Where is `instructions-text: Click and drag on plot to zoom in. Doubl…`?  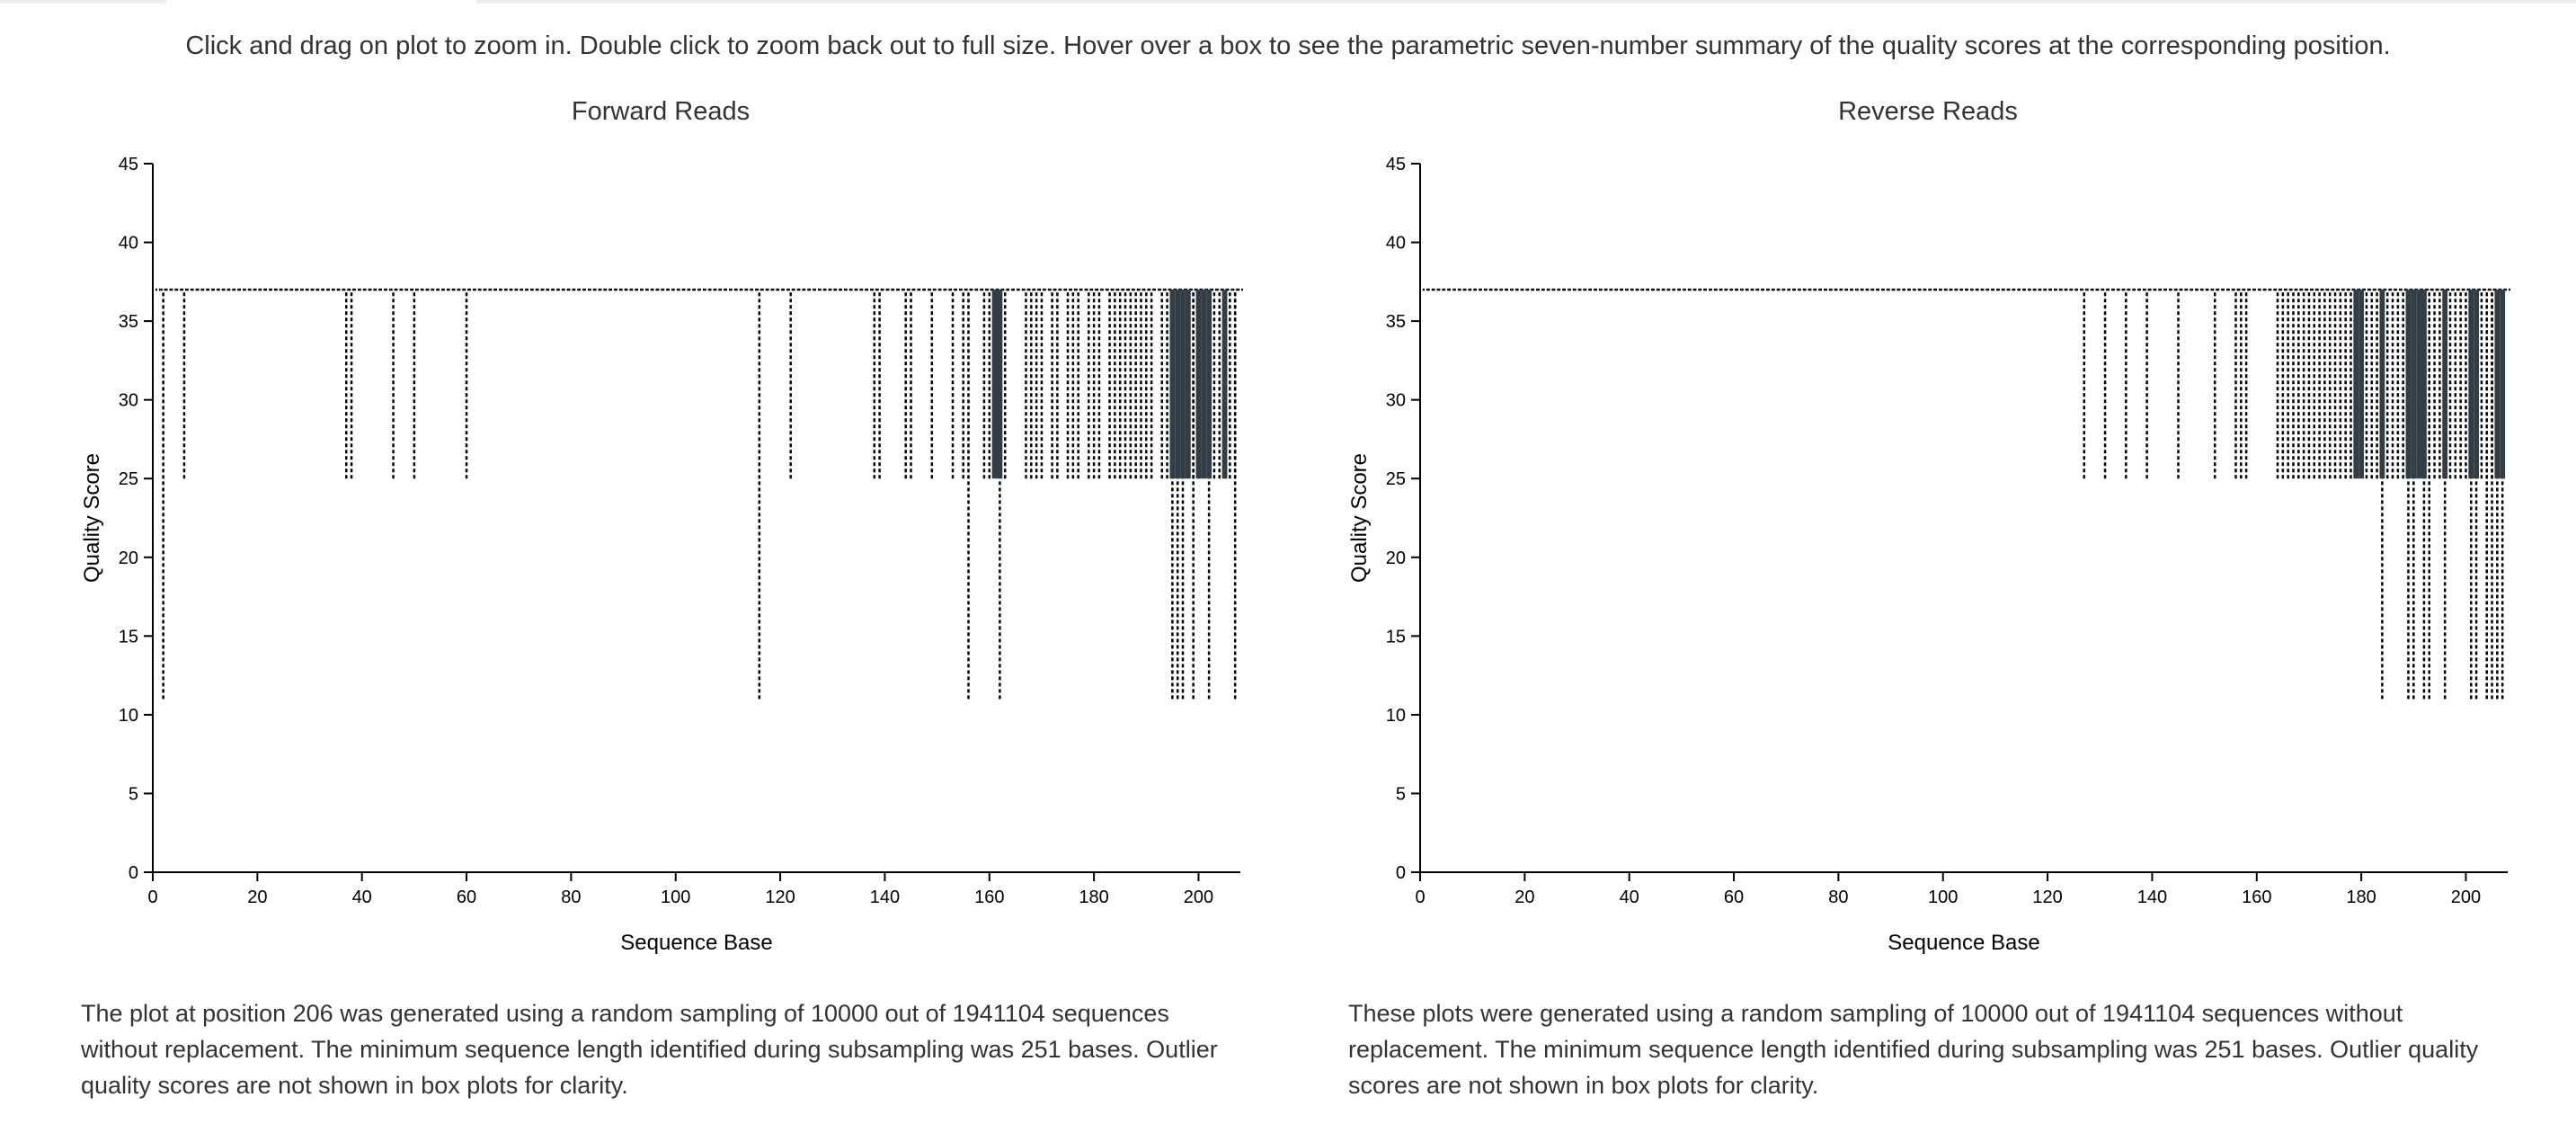
instructions-text: Click and drag on plot to zoom in. Doubl… is located at coordinates (1288, 45).